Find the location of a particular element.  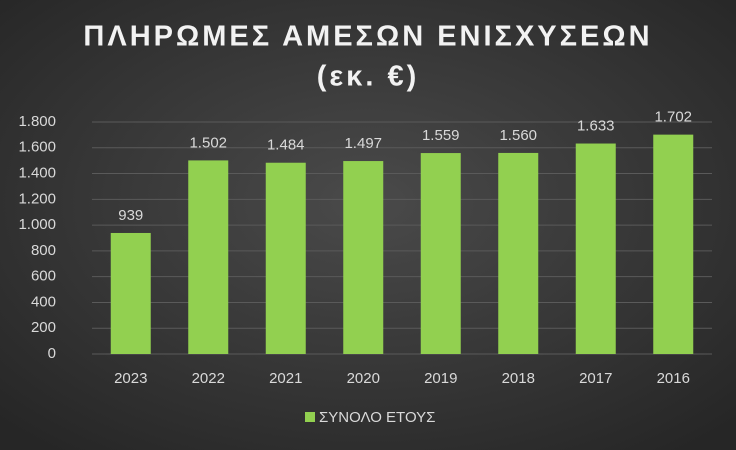

y-tick-label: 200 is located at coordinates (43, 327).